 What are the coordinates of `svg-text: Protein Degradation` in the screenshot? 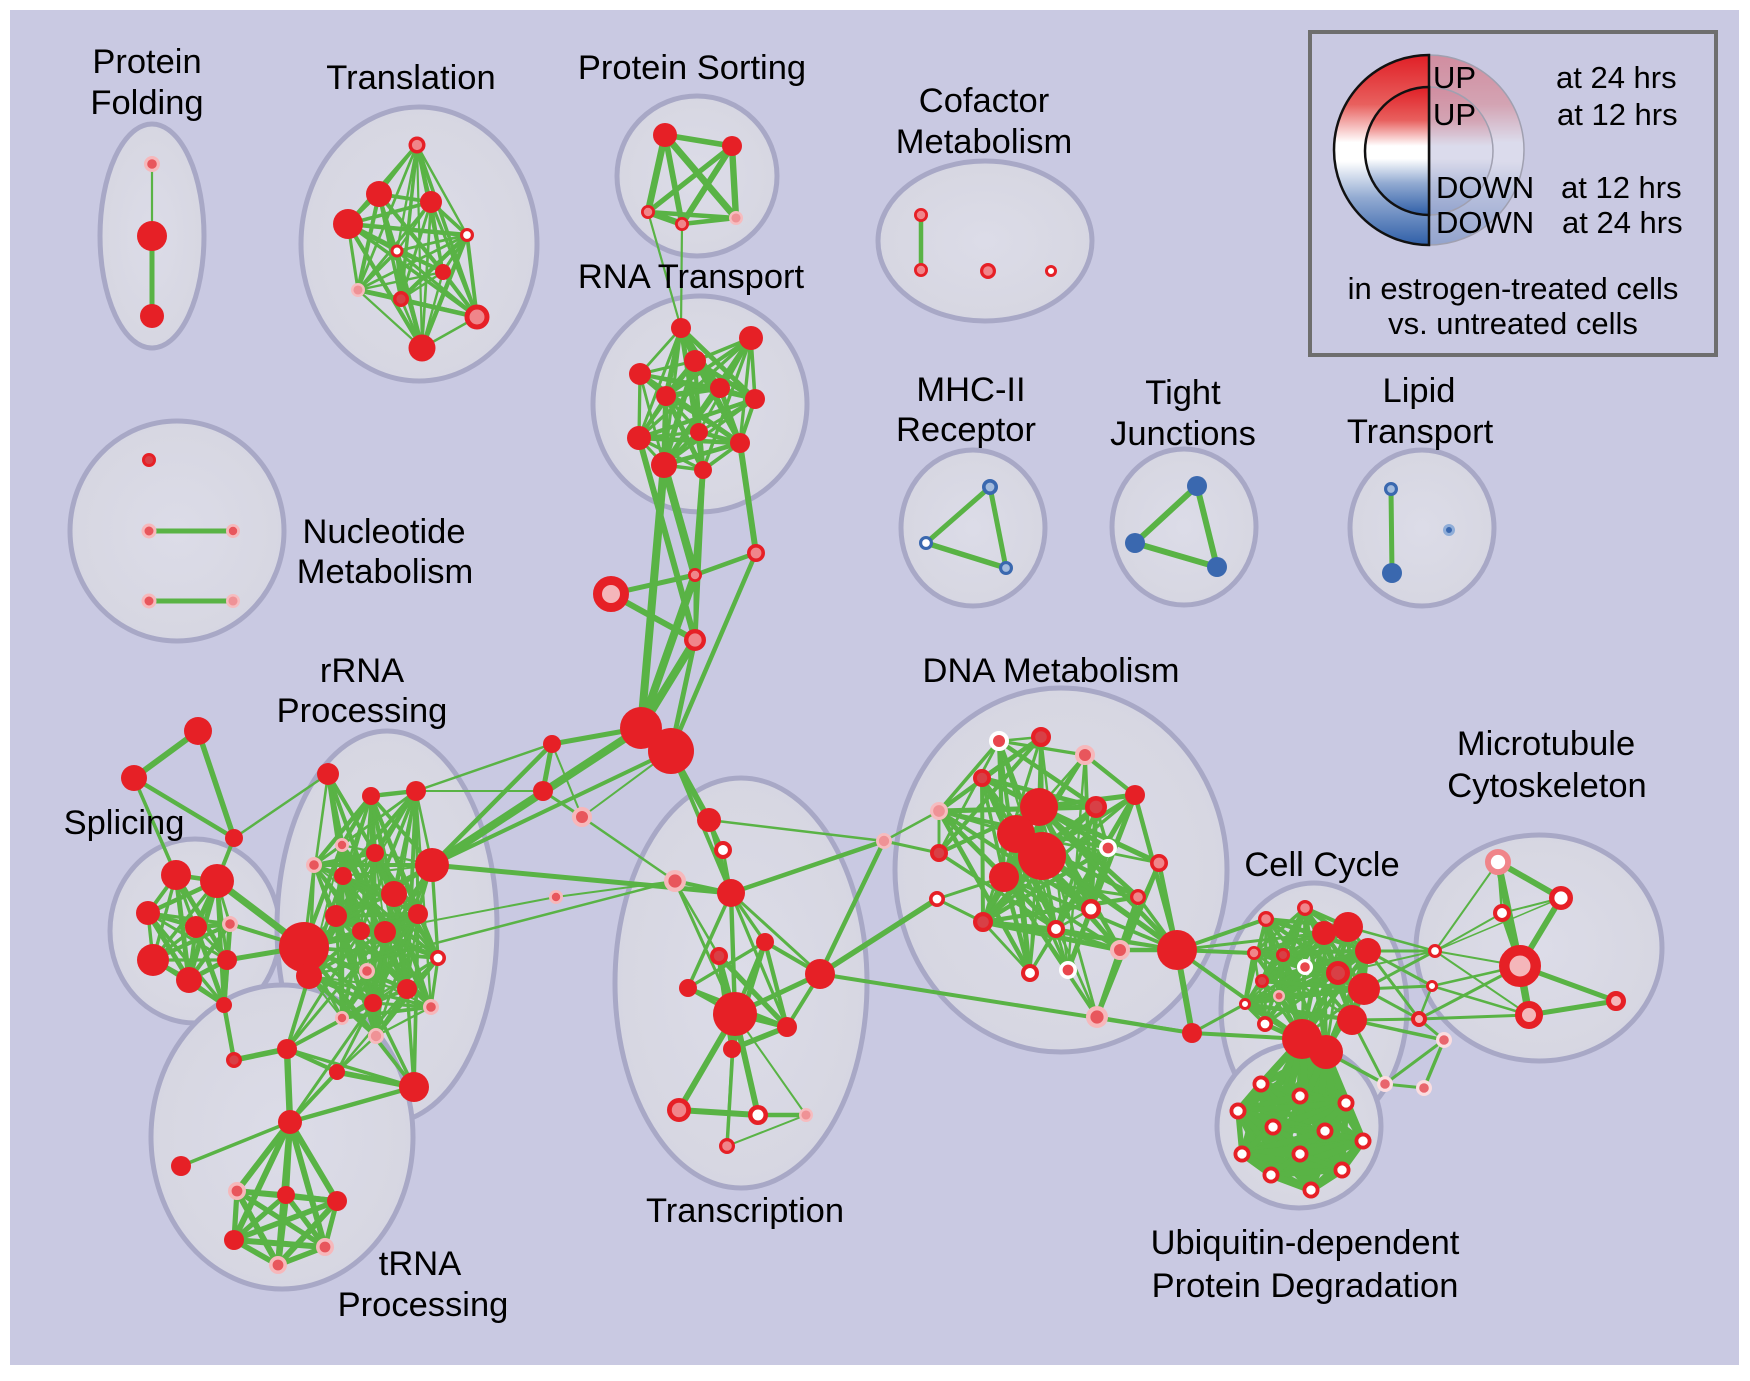 It's located at (1305, 1286).